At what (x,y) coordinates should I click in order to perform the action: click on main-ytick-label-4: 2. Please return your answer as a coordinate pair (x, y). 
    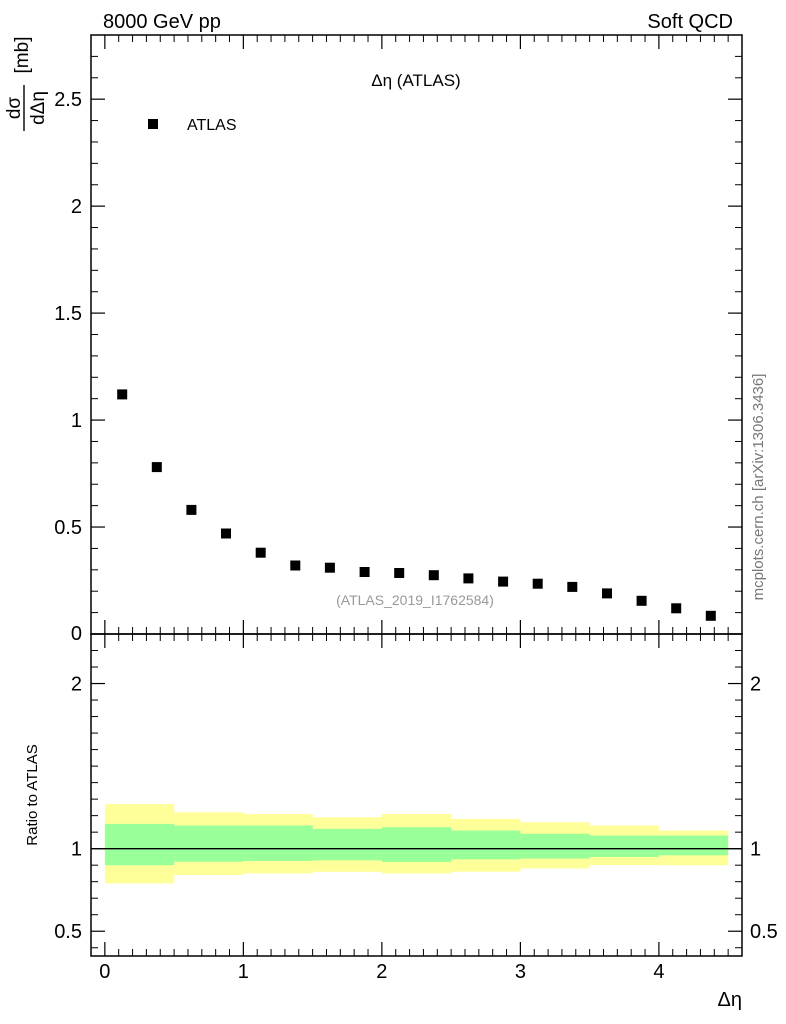
    Looking at the image, I should click on (76, 207).